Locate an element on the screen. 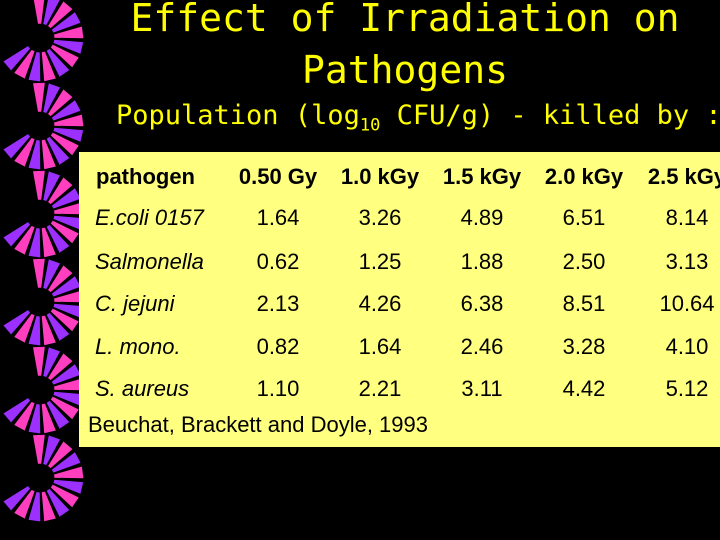  subtitle-suffix: CFU/g) - killed by : is located at coordinates (550, 115).